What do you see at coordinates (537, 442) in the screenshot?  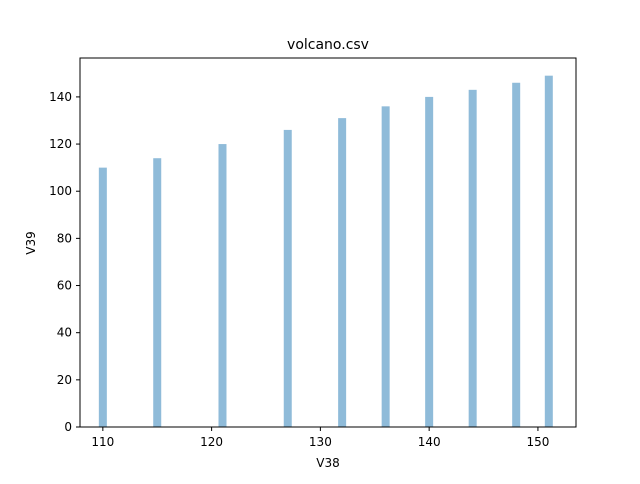 I see `x-tick-label: 150` at bounding box center [537, 442].